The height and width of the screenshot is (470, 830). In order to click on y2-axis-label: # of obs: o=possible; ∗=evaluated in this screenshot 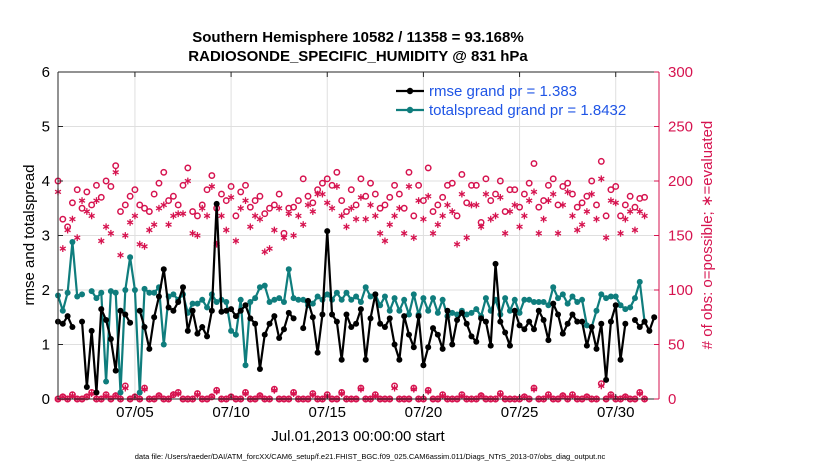, I will do `click(707, 235)`.